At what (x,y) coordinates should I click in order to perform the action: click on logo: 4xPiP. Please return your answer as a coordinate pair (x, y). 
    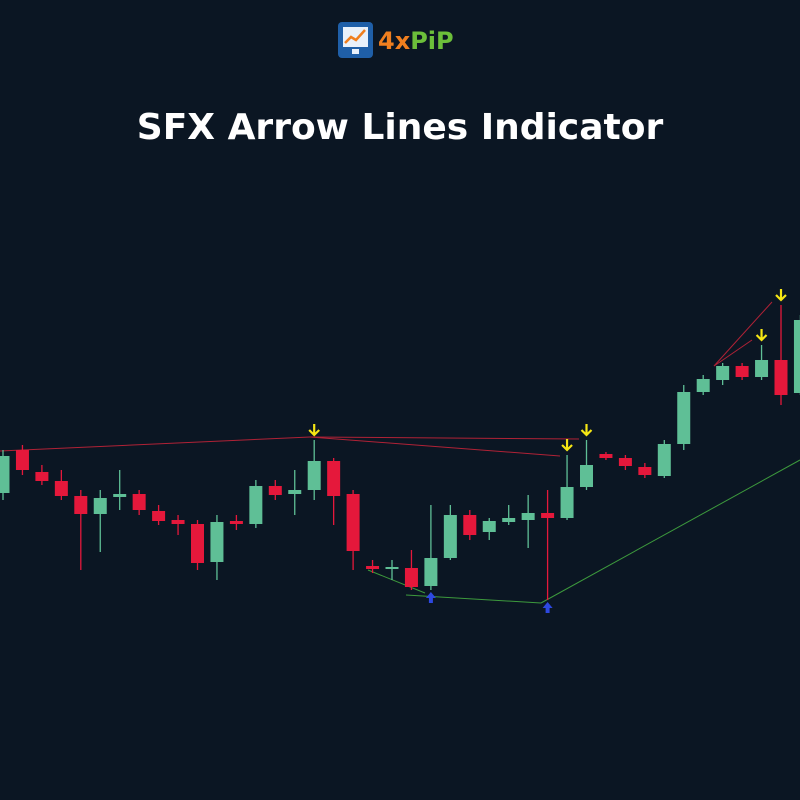
    Looking at the image, I should click on (396, 40).